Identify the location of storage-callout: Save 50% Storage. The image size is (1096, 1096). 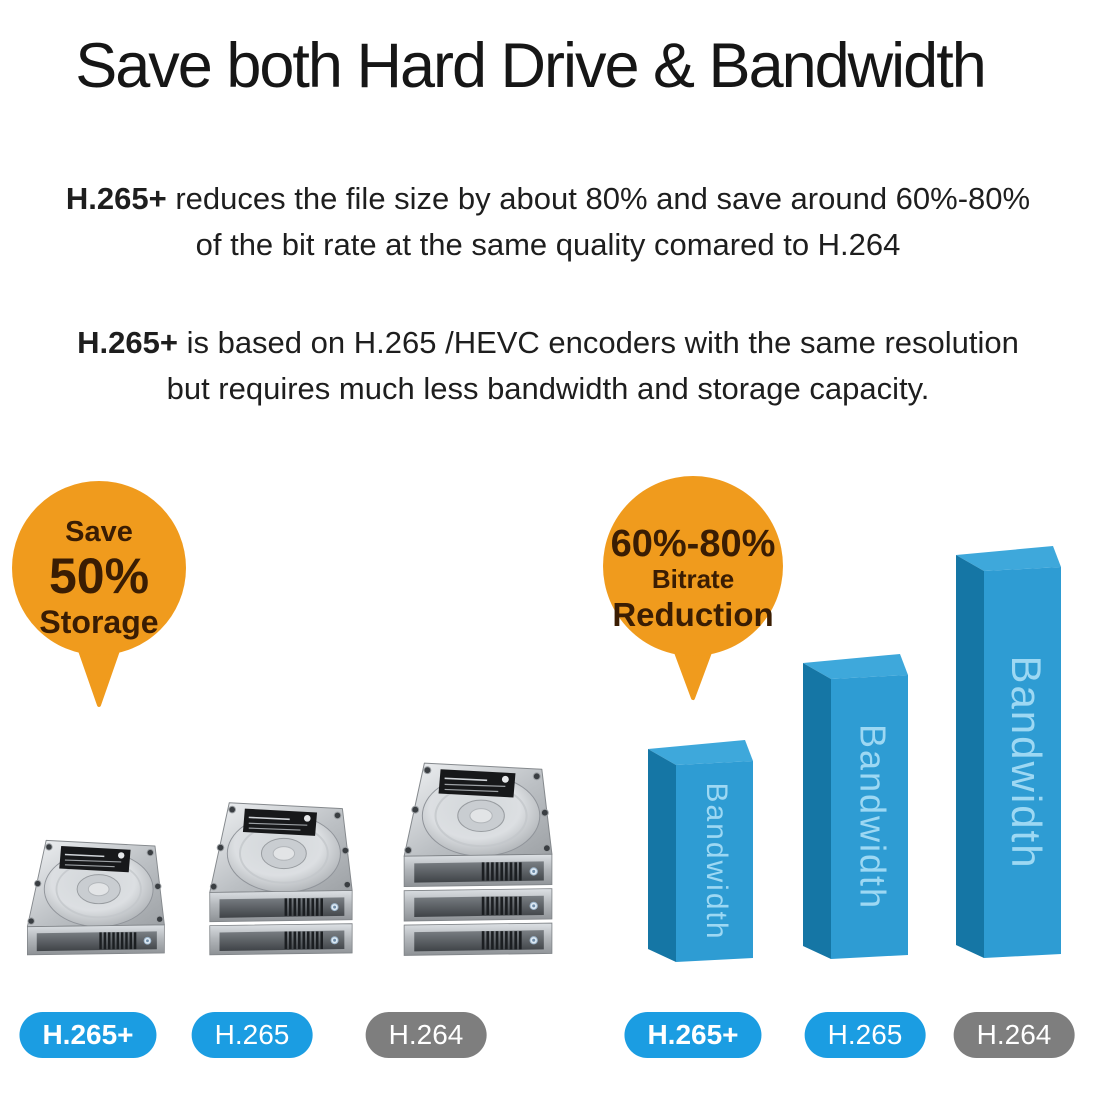
(99, 594).